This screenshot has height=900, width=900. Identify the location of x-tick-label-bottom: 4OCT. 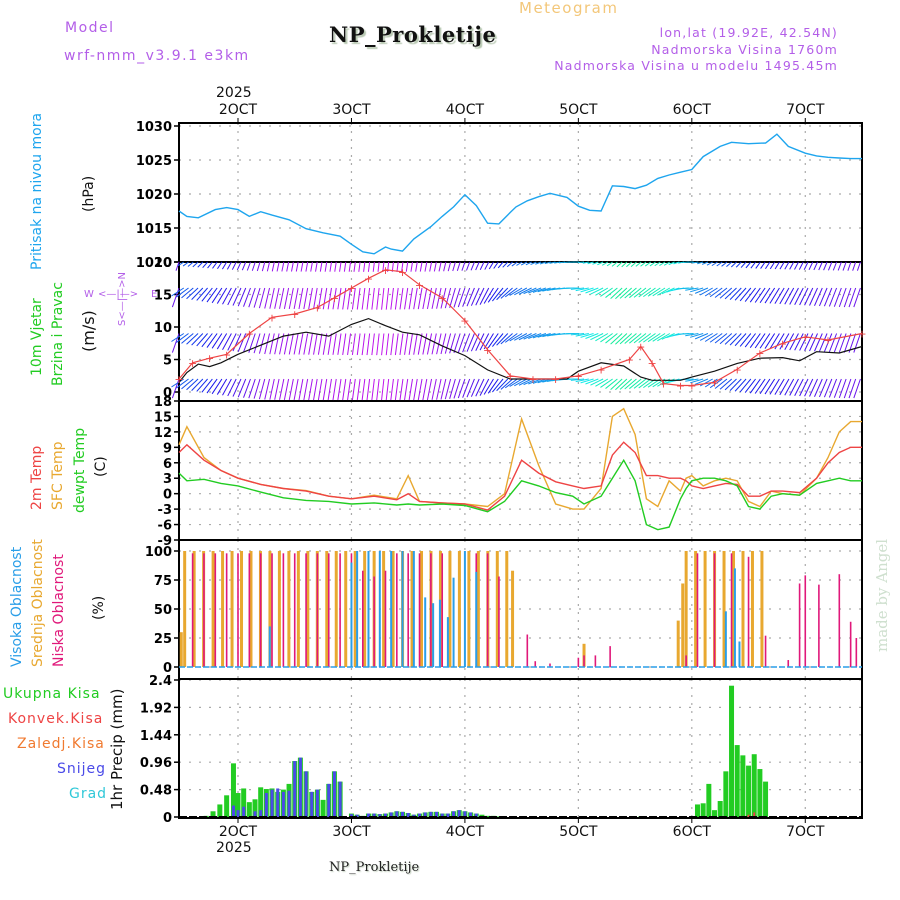
(465, 832).